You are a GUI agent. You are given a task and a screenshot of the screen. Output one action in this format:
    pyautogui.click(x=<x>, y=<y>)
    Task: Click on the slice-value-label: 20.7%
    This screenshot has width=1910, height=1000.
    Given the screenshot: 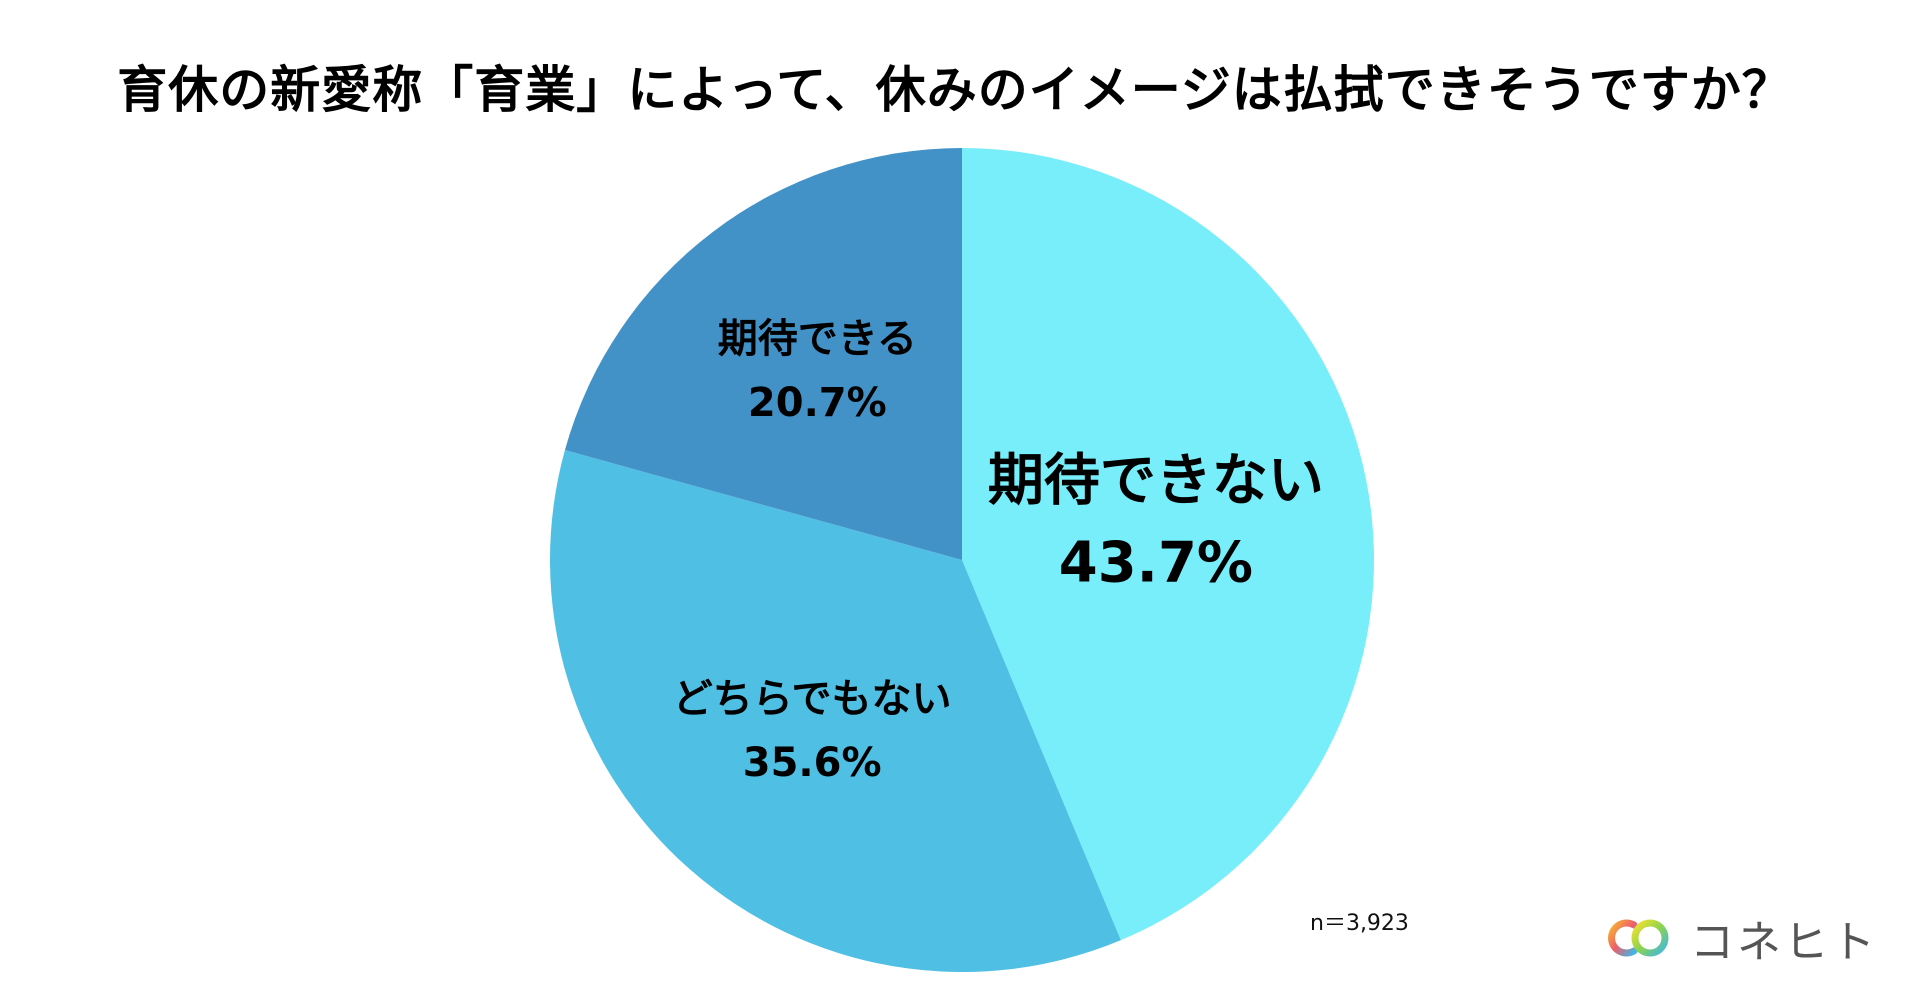 What is the action you would take?
    pyautogui.click(x=817, y=403)
    